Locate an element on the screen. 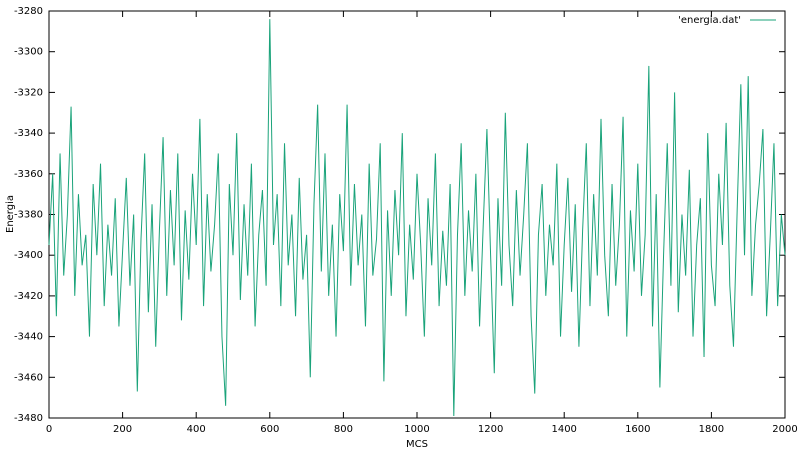 This screenshot has width=800, height=452. y-tick-label: -3420 is located at coordinates (28, 296).